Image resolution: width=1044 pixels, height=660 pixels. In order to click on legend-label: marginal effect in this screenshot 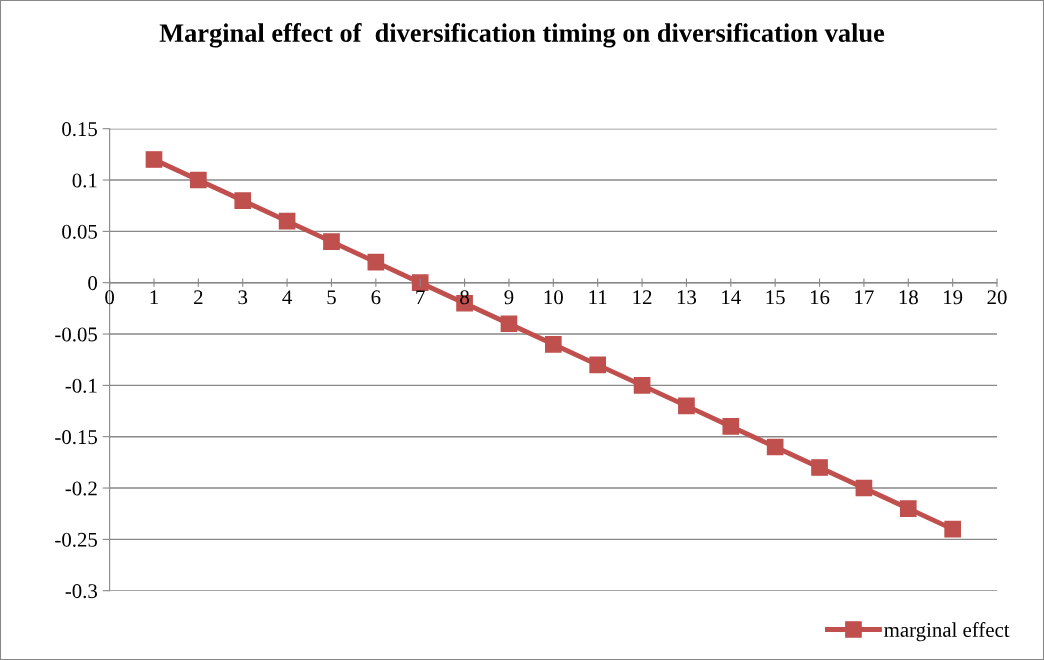, I will do `click(947, 632)`.